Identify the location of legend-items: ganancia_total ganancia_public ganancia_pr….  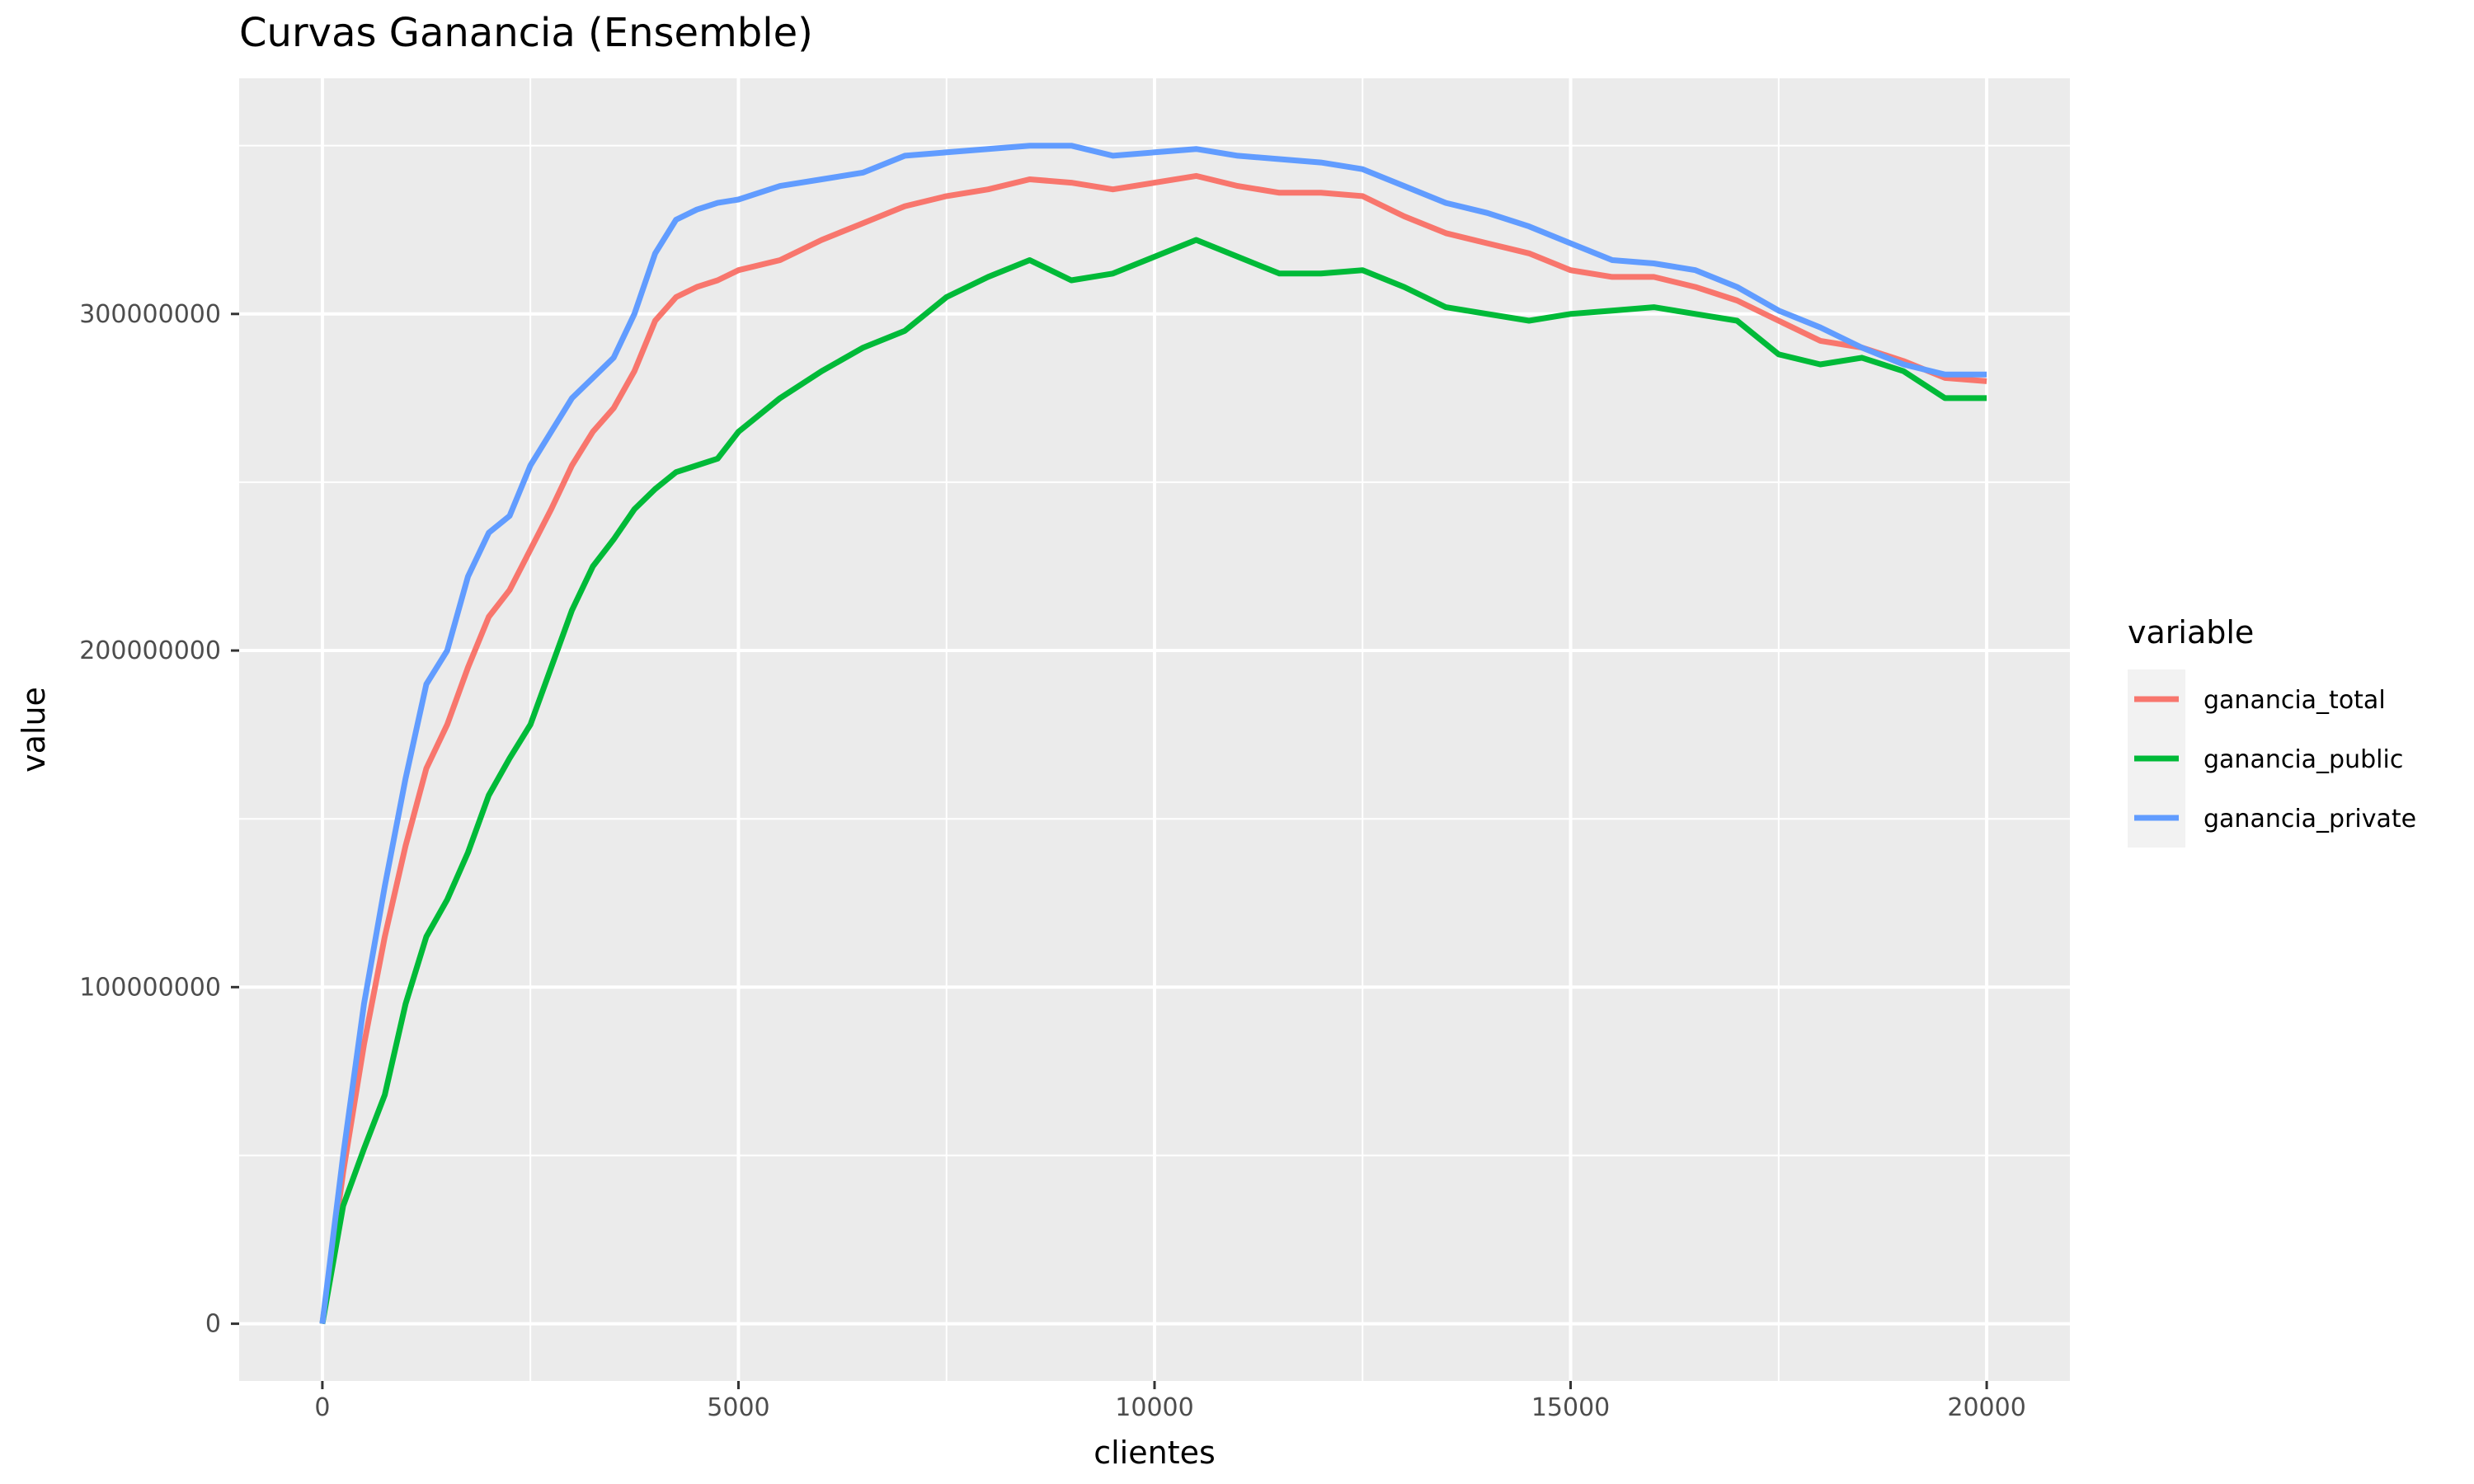
(2272, 758).